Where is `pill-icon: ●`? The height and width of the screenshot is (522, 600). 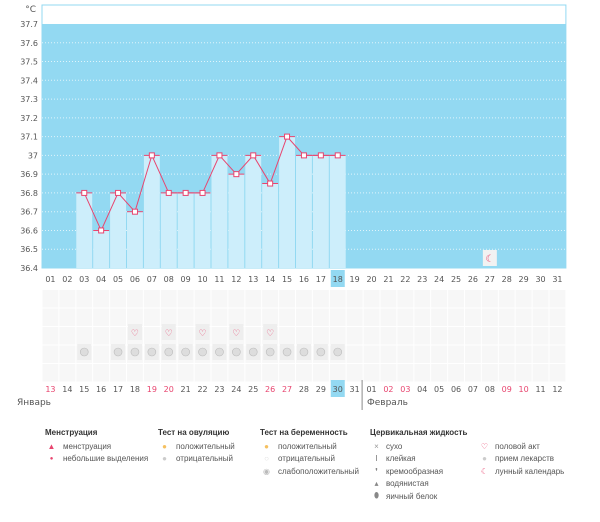
pill-icon: ● is located at coordinates (484, 459).